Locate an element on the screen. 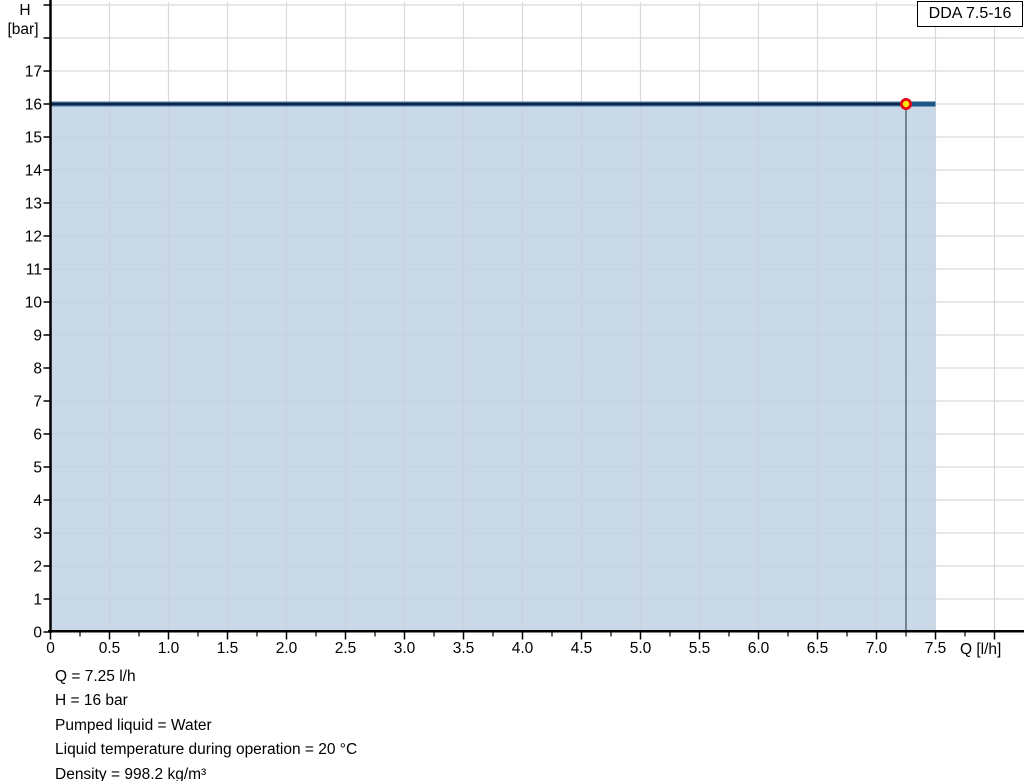  info-line-density: Density = 998.2 kg/m³ is located at coordinates (131, 773).